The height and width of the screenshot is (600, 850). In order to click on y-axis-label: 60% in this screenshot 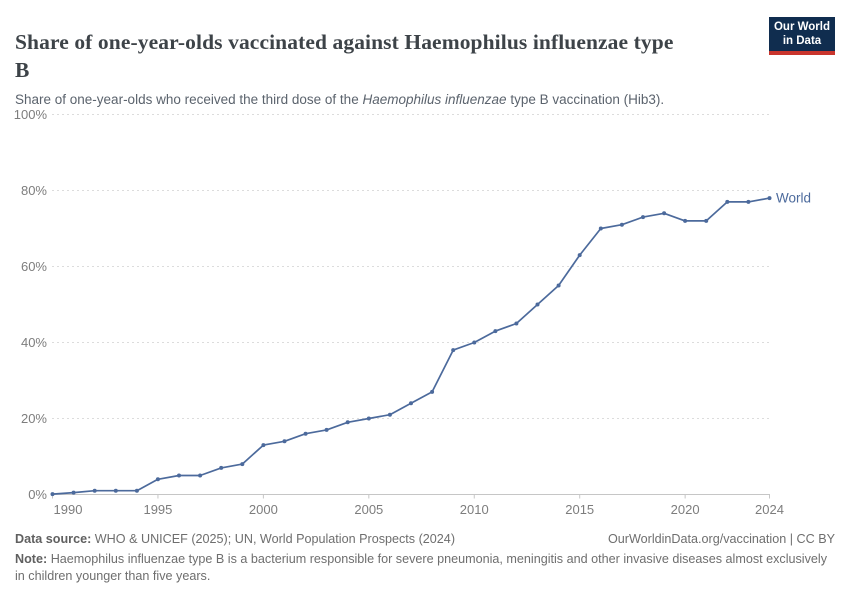, I will do `click(34, 266)`.